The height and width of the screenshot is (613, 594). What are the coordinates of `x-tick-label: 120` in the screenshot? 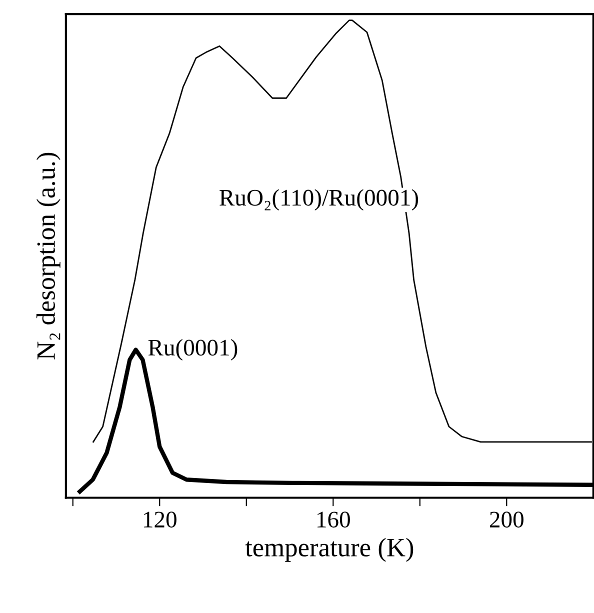 It's located at (160, 520).